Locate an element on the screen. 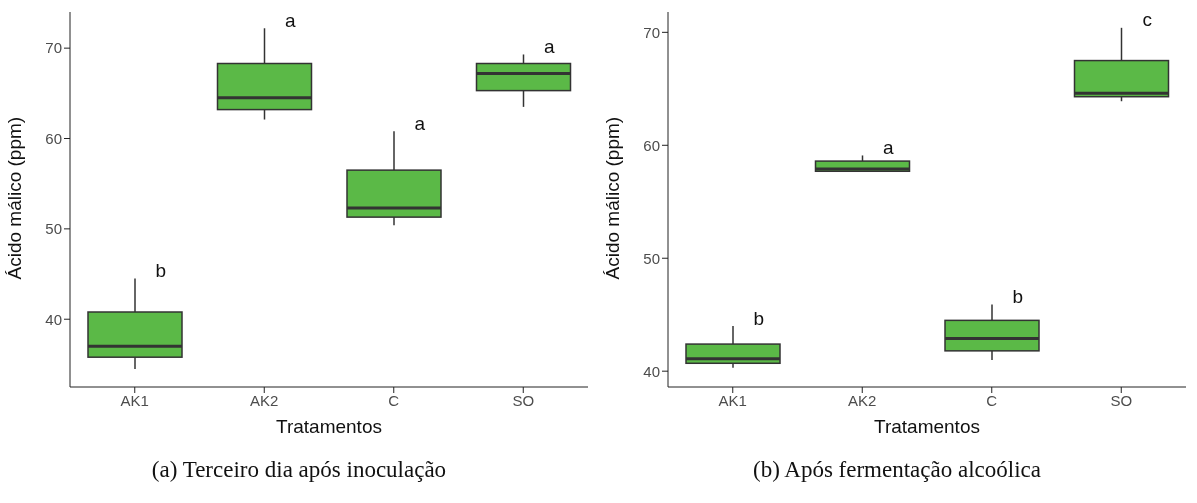 The image size is (1197, 503). annotation: c is located at coordinates (1147, 20).